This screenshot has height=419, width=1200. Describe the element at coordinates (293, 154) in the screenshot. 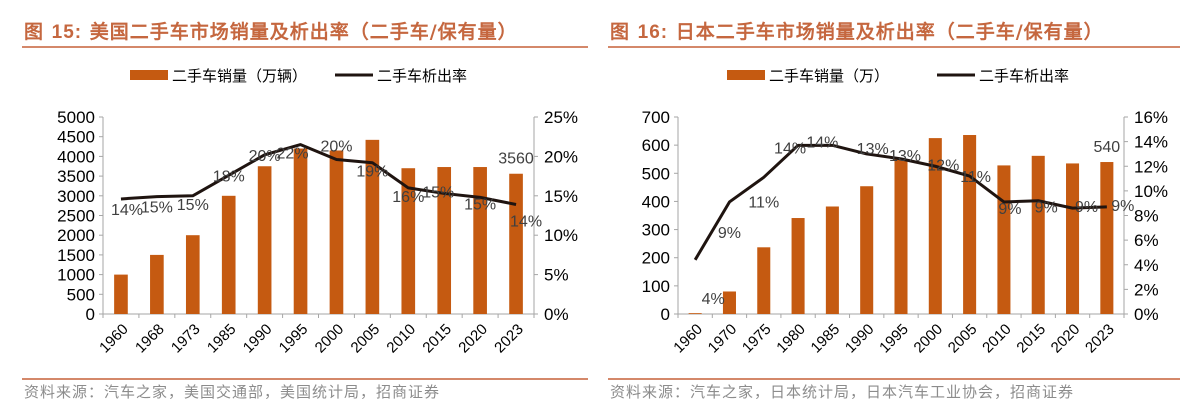

I see `rate-data-label: 22%` at that location.